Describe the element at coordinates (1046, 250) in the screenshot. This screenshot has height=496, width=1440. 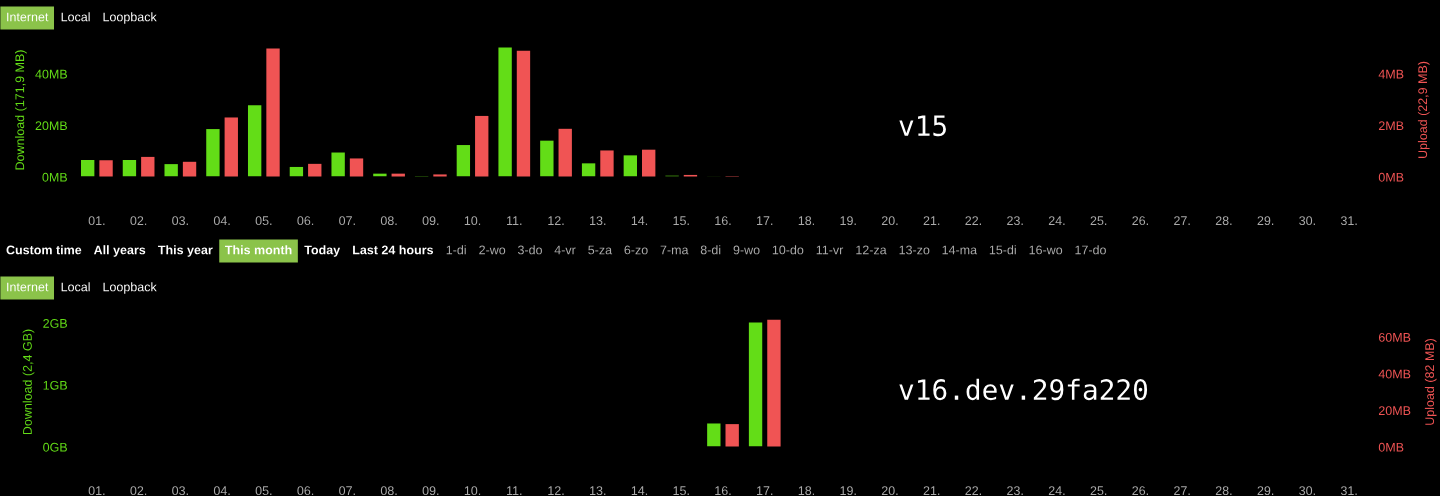
I see `text: 16-wo` at that location.